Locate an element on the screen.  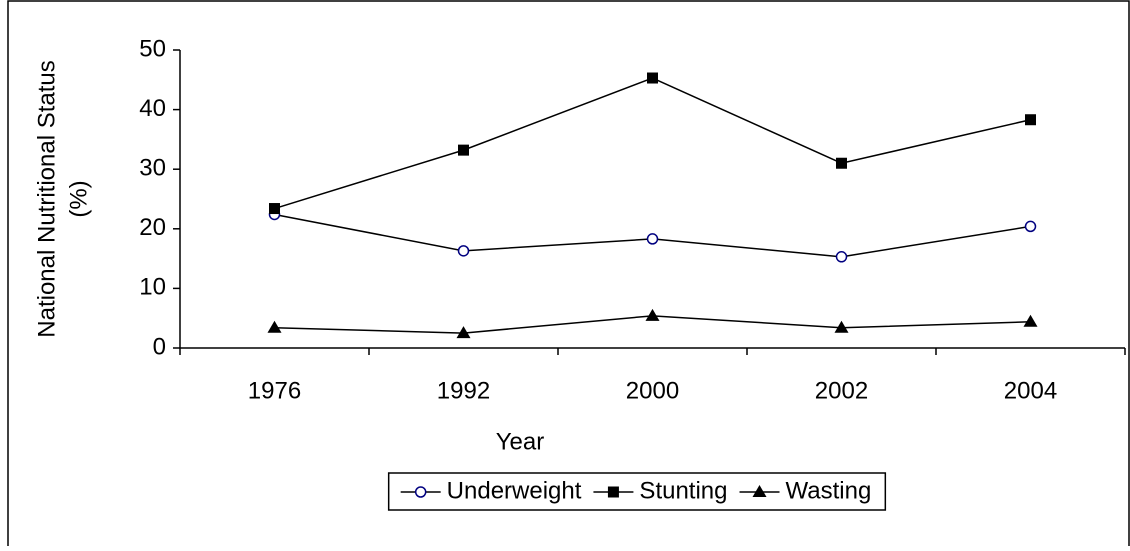
legend-label: Underweight is located at coordinates (514, 490).